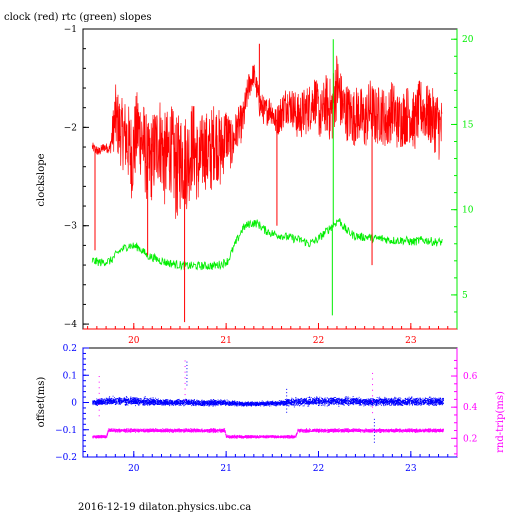 This screenshot has width=512, height=512. What do you see at coordinates (468, 211) in the screenshot?
I see `top-y2tick-label: 10` at bounding box center [468, 211].